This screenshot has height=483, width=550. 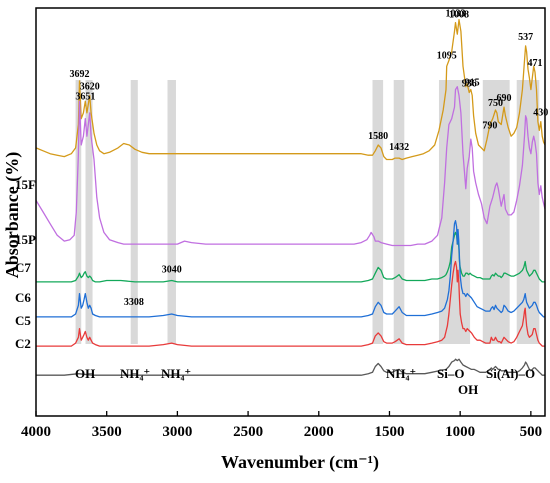 What do you see at coordinates (290, 257) in the screenshot?
I see `series-line-c7` at bounding box center [290, 257].